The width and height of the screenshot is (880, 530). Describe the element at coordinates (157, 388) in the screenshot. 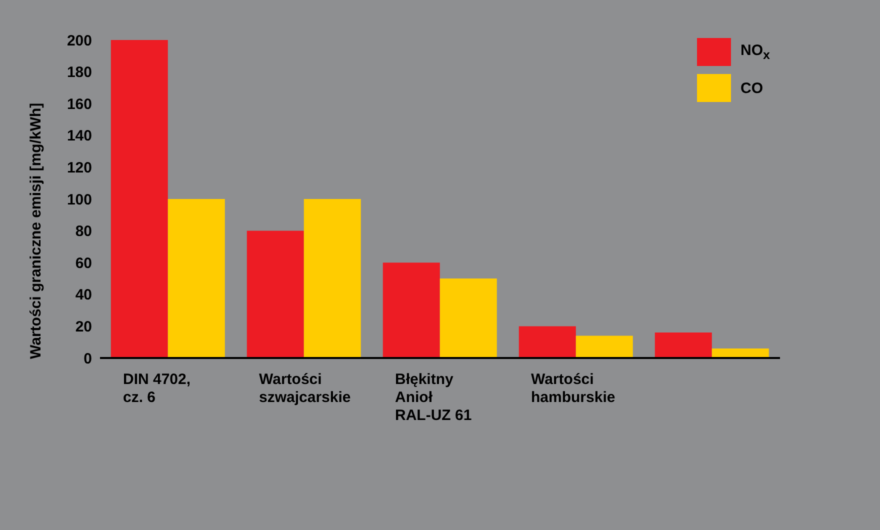

I see `x-tick-label: DIN 4702, cz. 6` at that location.